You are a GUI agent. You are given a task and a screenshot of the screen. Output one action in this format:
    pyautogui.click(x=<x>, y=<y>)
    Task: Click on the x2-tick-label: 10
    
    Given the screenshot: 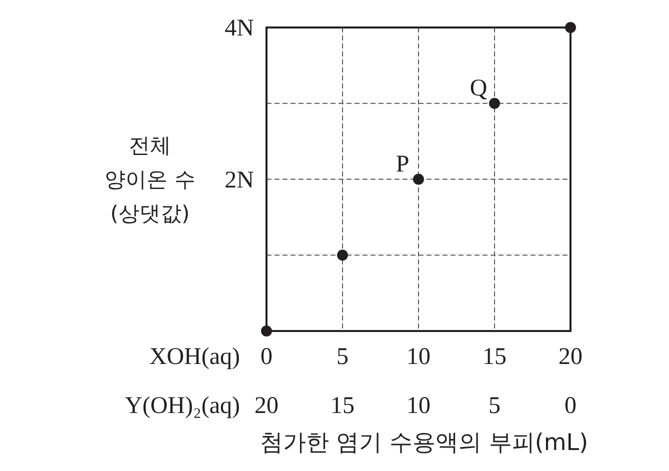 What is the action you would take?
    pyautogui.click(x=418, y=406)
    